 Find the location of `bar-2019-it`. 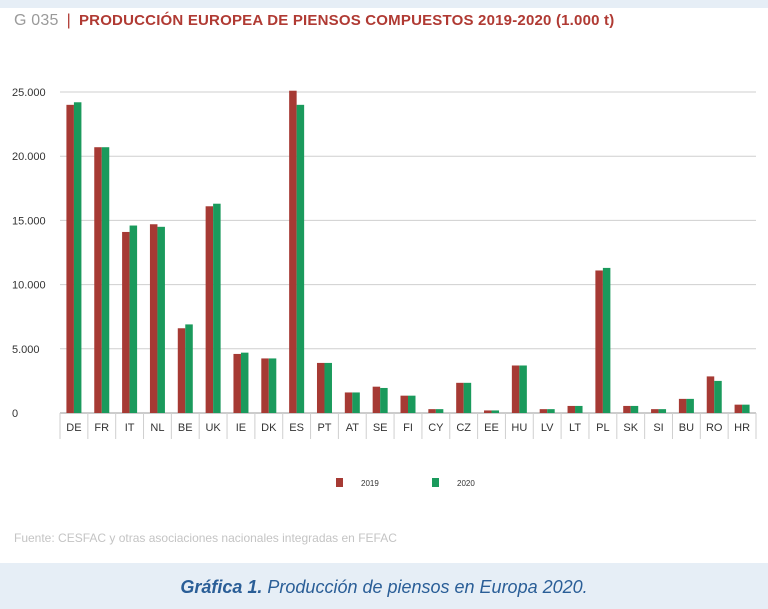

bar-2019-it is located at coordinates (126, 322).